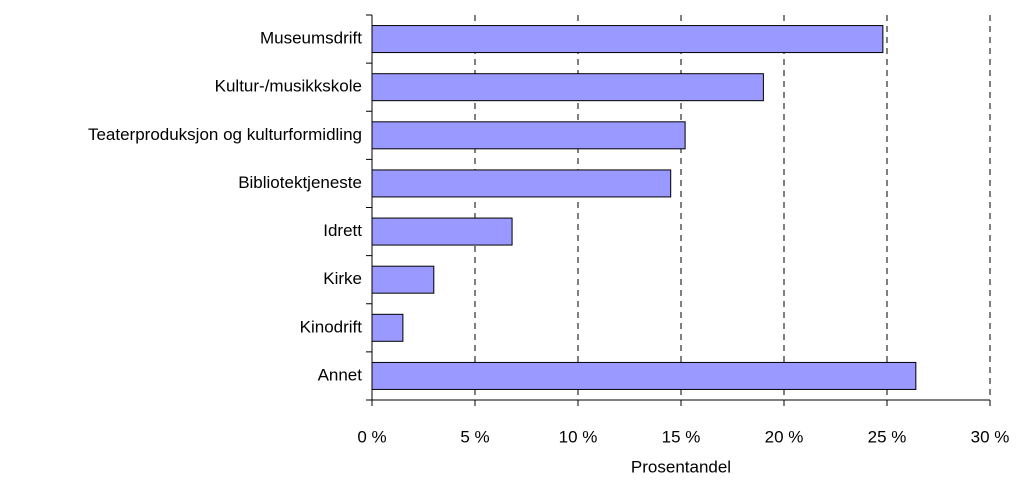 This screenshot has height=480, width=1016. What do you see at coordinates (784, 436) in the screenshot?
I see `x-tick-label: 20 %` at bounding box center [784, 436].